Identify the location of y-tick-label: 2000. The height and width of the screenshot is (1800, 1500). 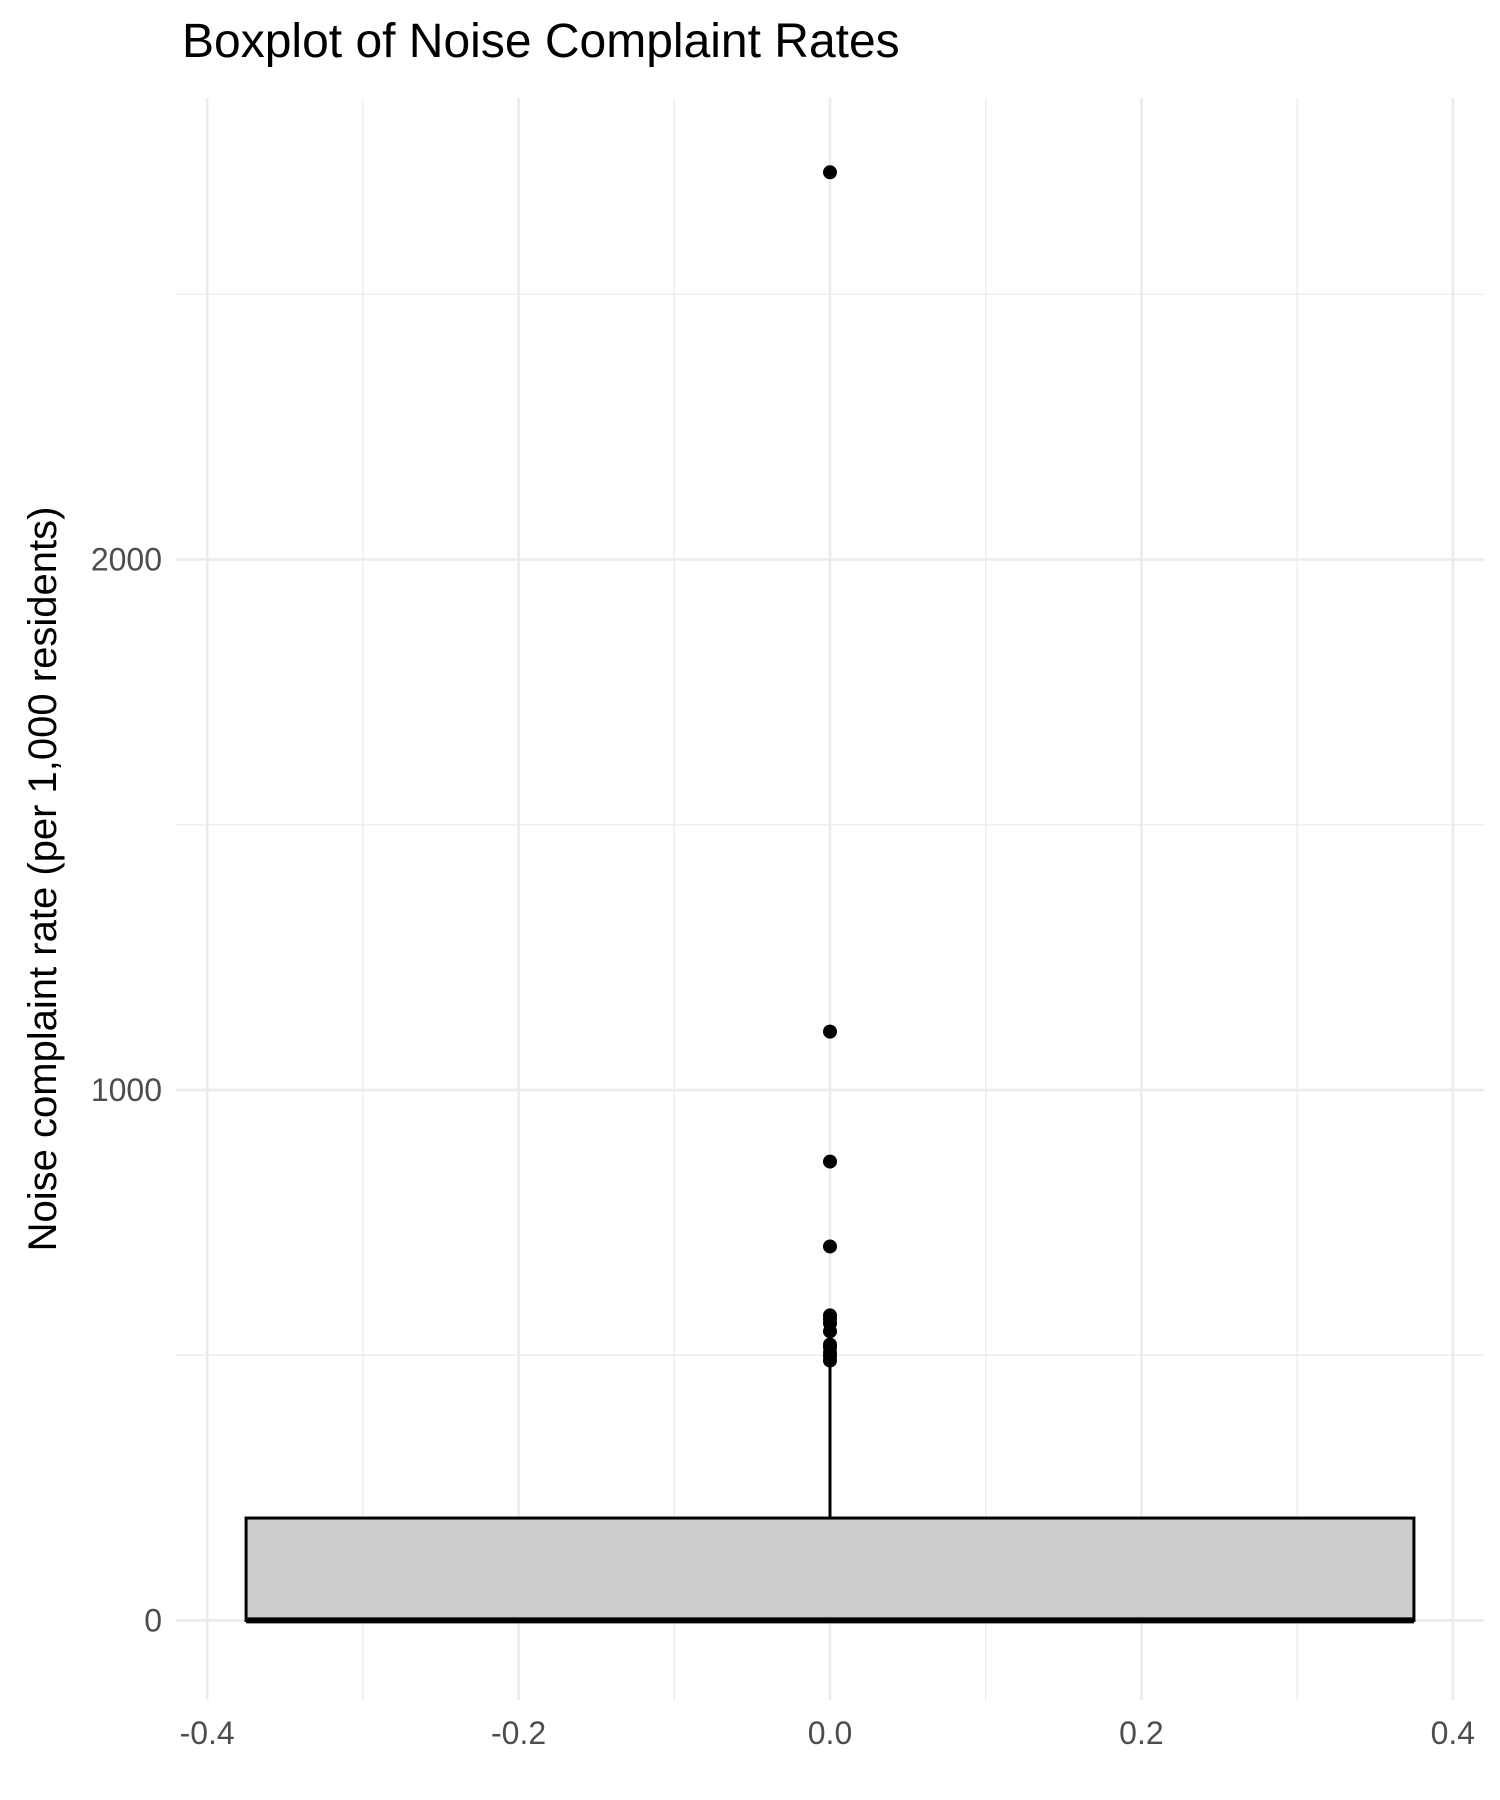
(126, 560).